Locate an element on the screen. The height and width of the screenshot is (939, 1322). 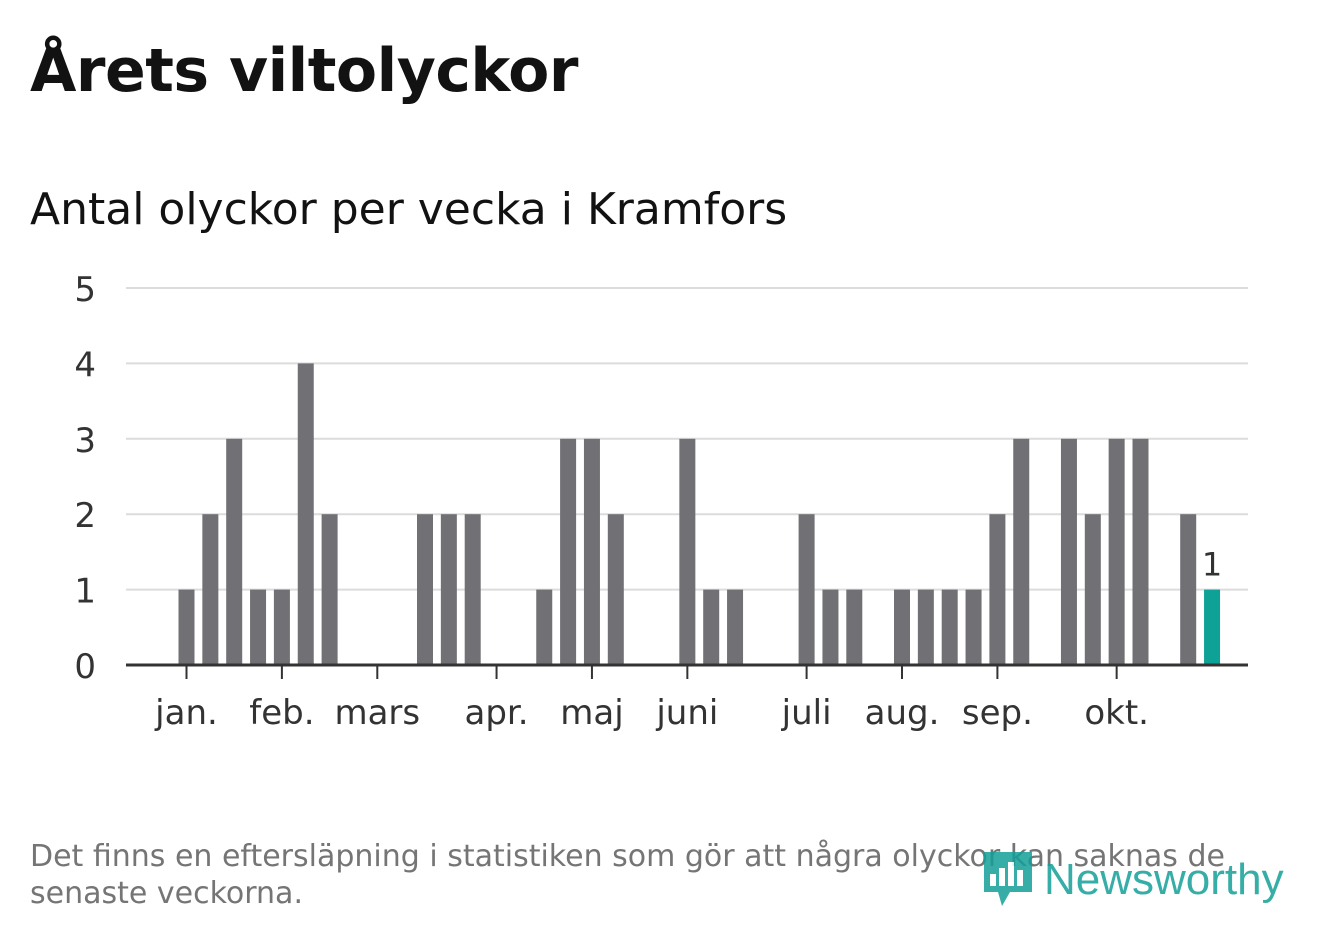
x-tick-label: juni is located at coordinates (686, 713).